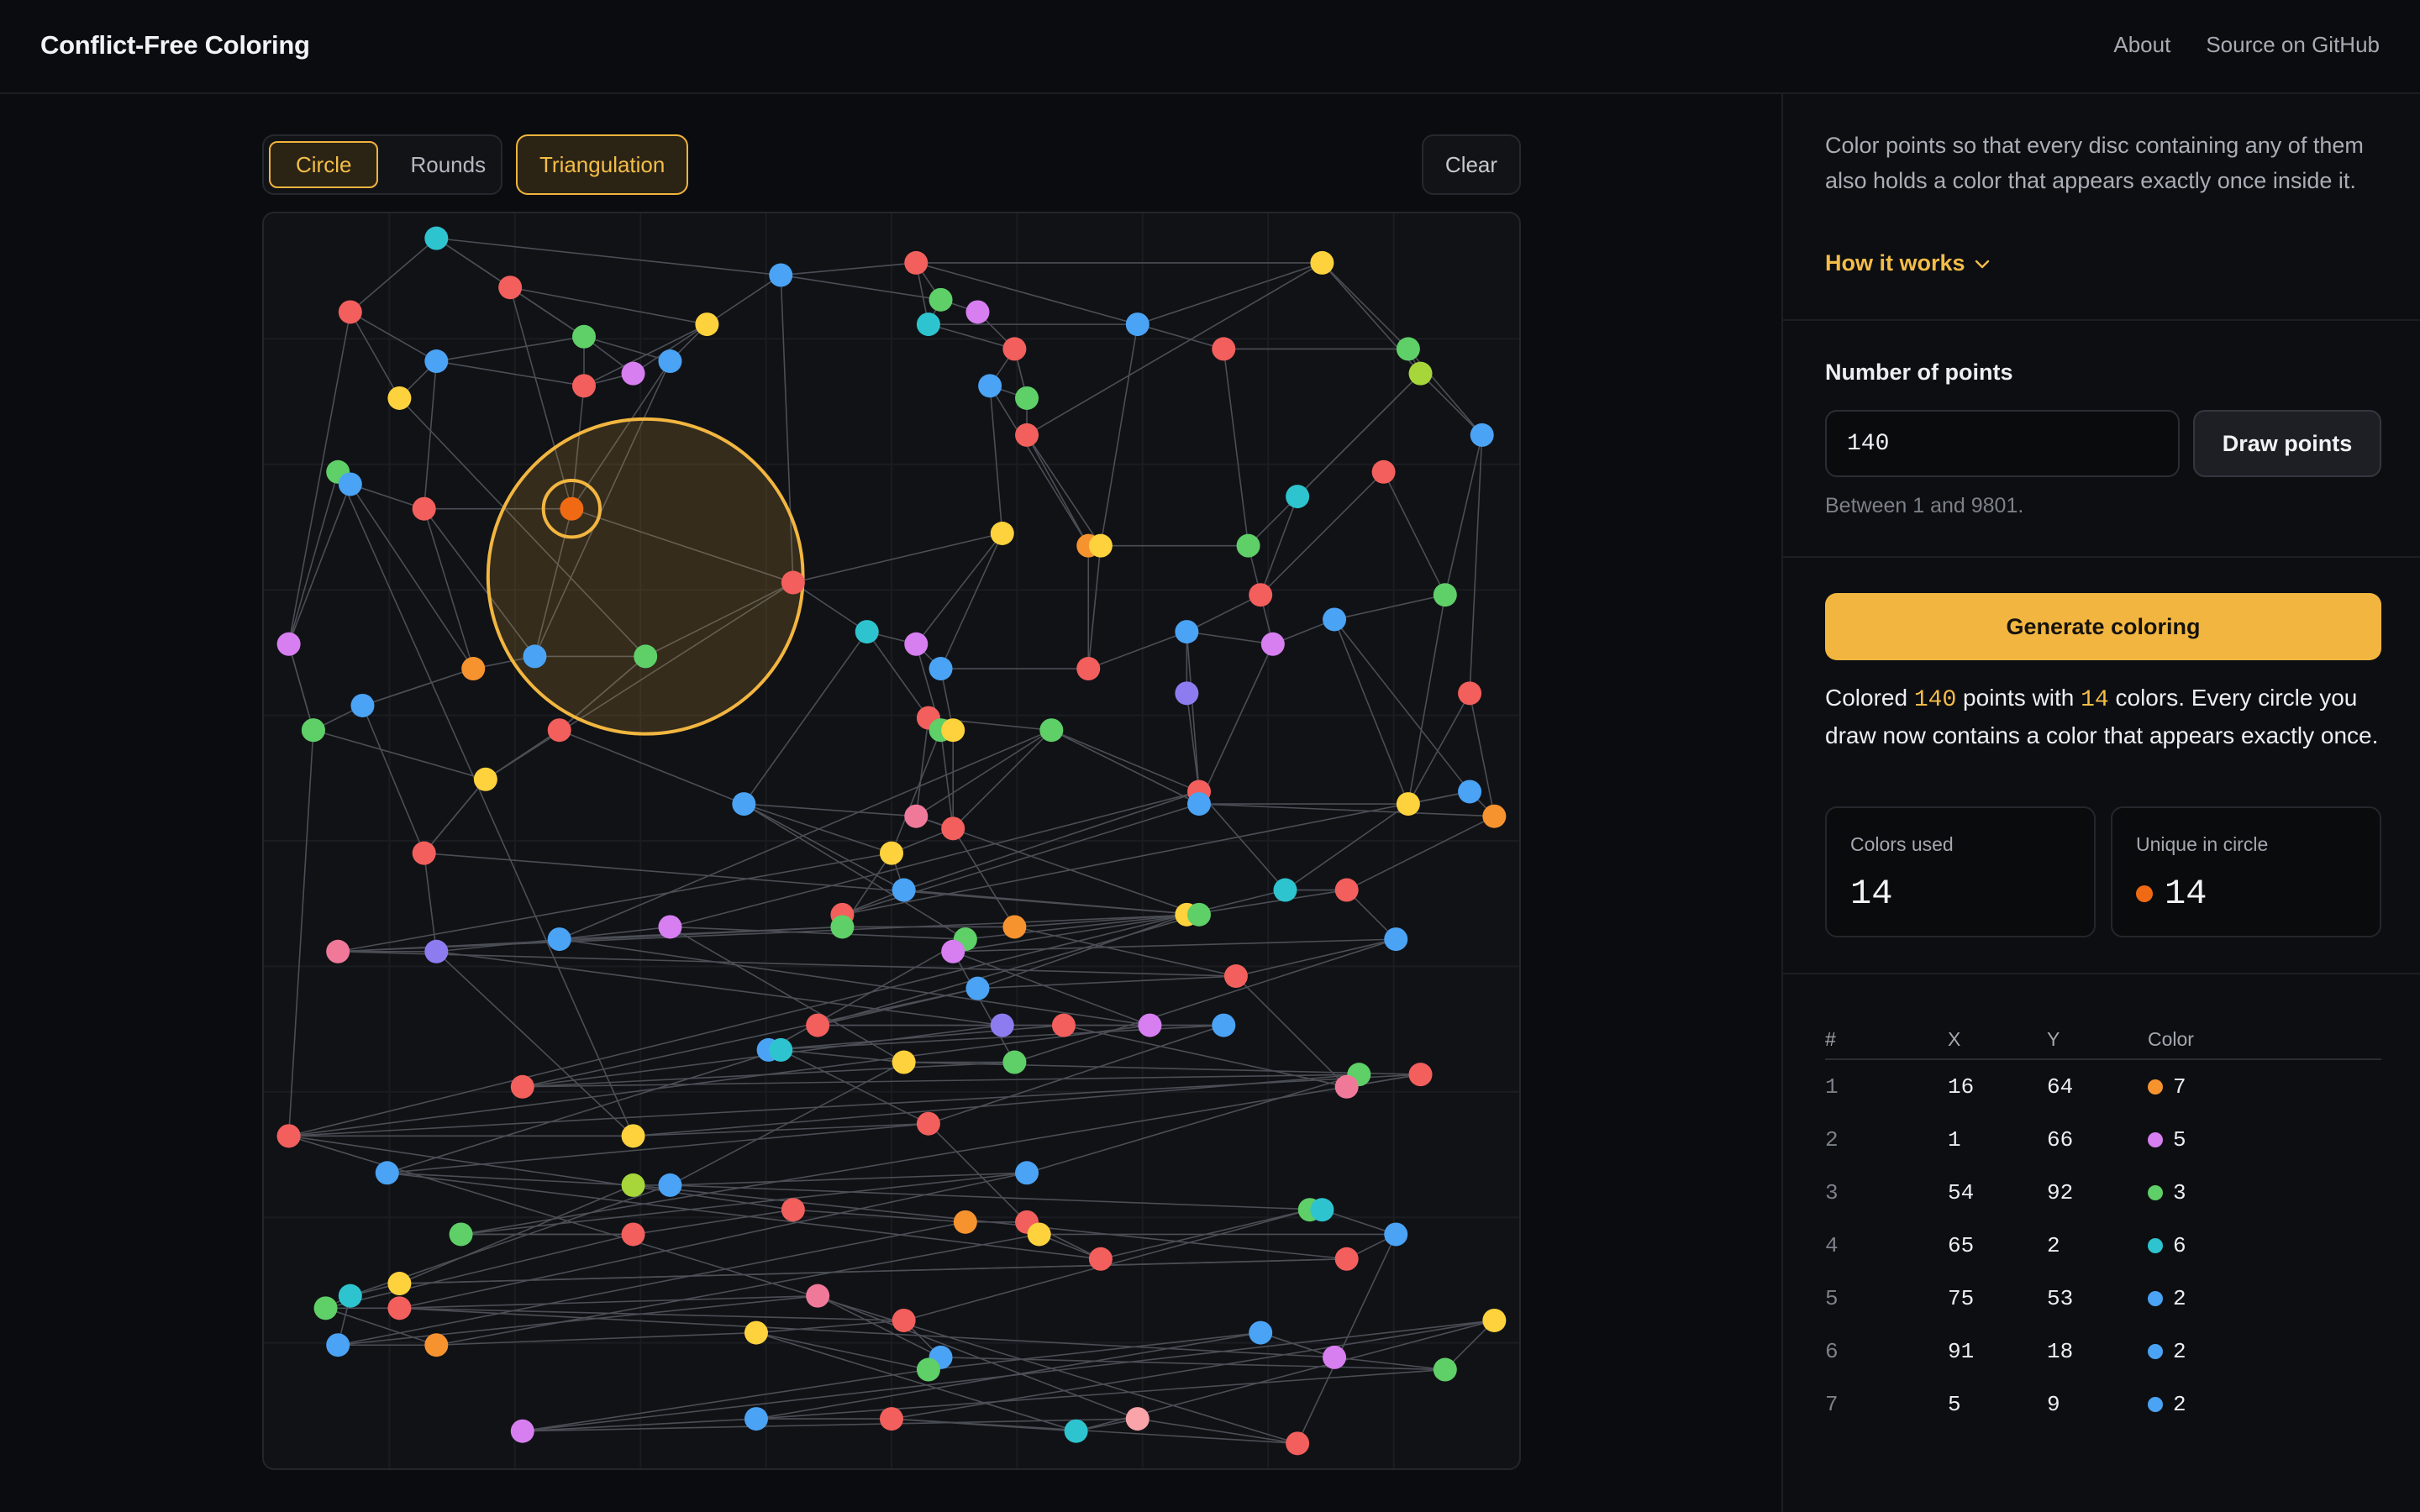  Describe the element at coordinates (2142, 44) in the screenshot. I see `nav-about-link: About` at that location.